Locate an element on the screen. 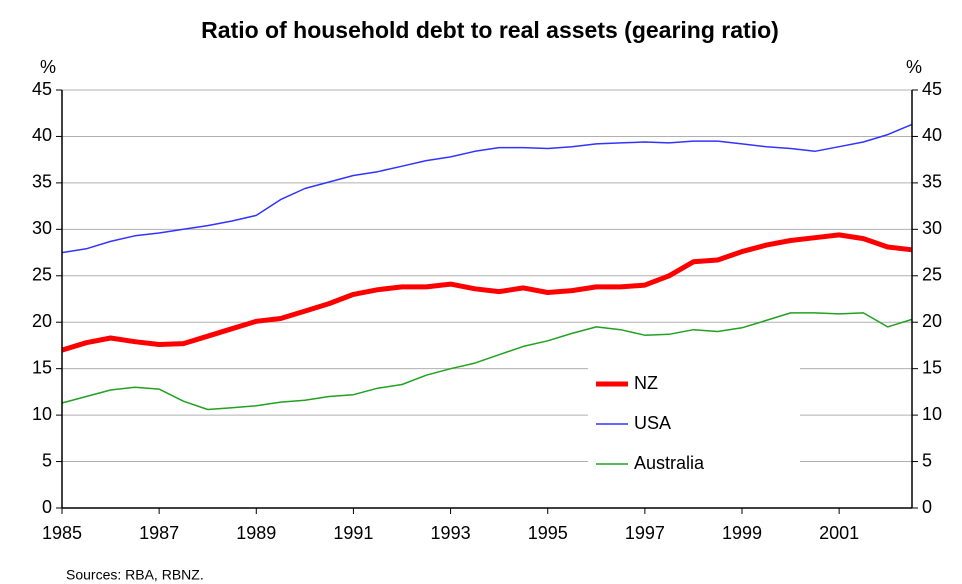 This screenshot has width=962, height=584. y2-tick-label: 0 is located at coordinates (927, 507).